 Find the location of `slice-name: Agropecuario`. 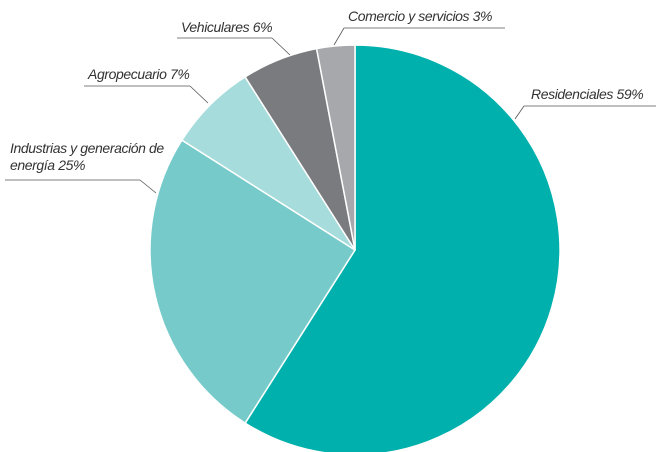

slice-name: Agropecuario is located at coordinates (127, 74).